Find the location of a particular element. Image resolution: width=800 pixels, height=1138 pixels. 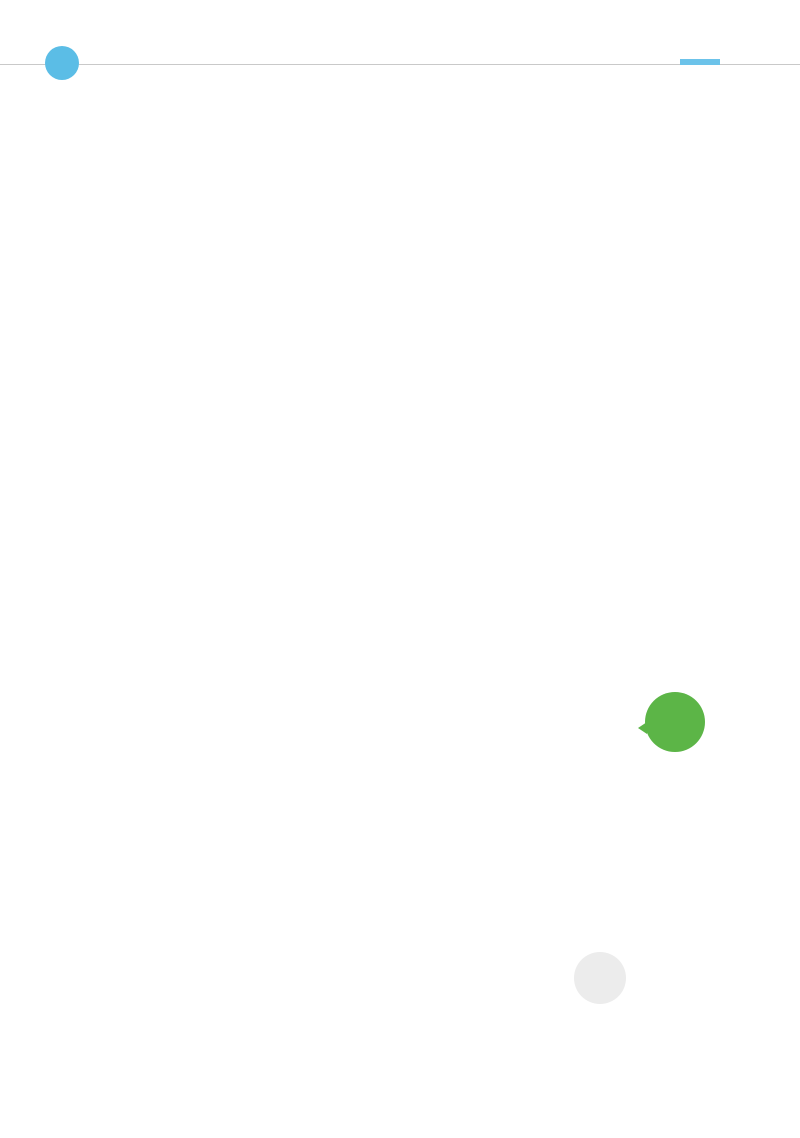

nav-active-indicator is located at coordinates (700, 62).